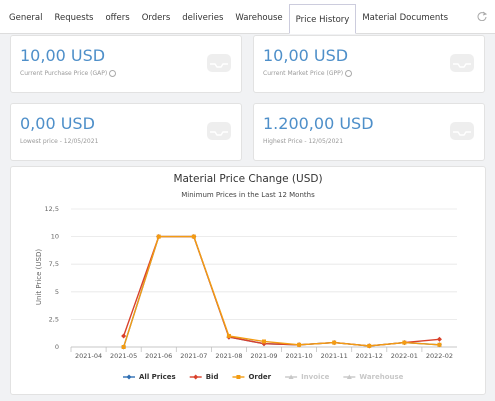 This screenshot has width=495, height=401. Describe the element at coordinates (54, 319) in the screenshot. I see `y-tick-label: 2,5` at that location.